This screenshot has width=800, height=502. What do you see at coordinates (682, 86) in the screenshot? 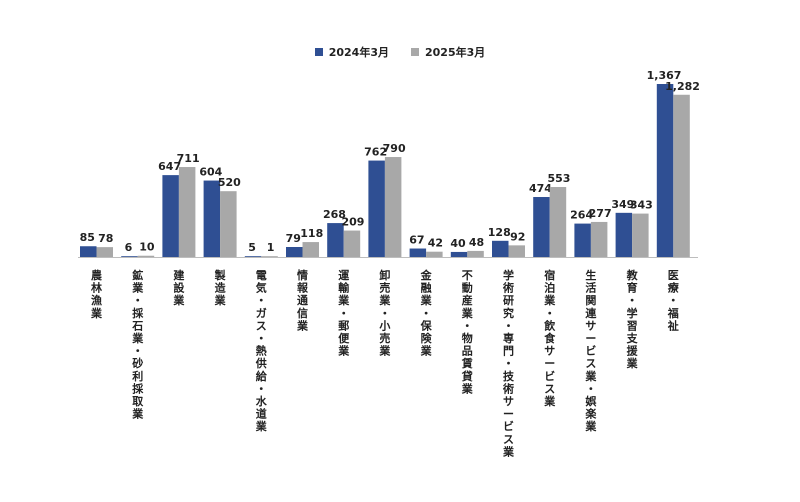
I see `data-label-2025-14: 1,282` at bounding box center [682, 86].